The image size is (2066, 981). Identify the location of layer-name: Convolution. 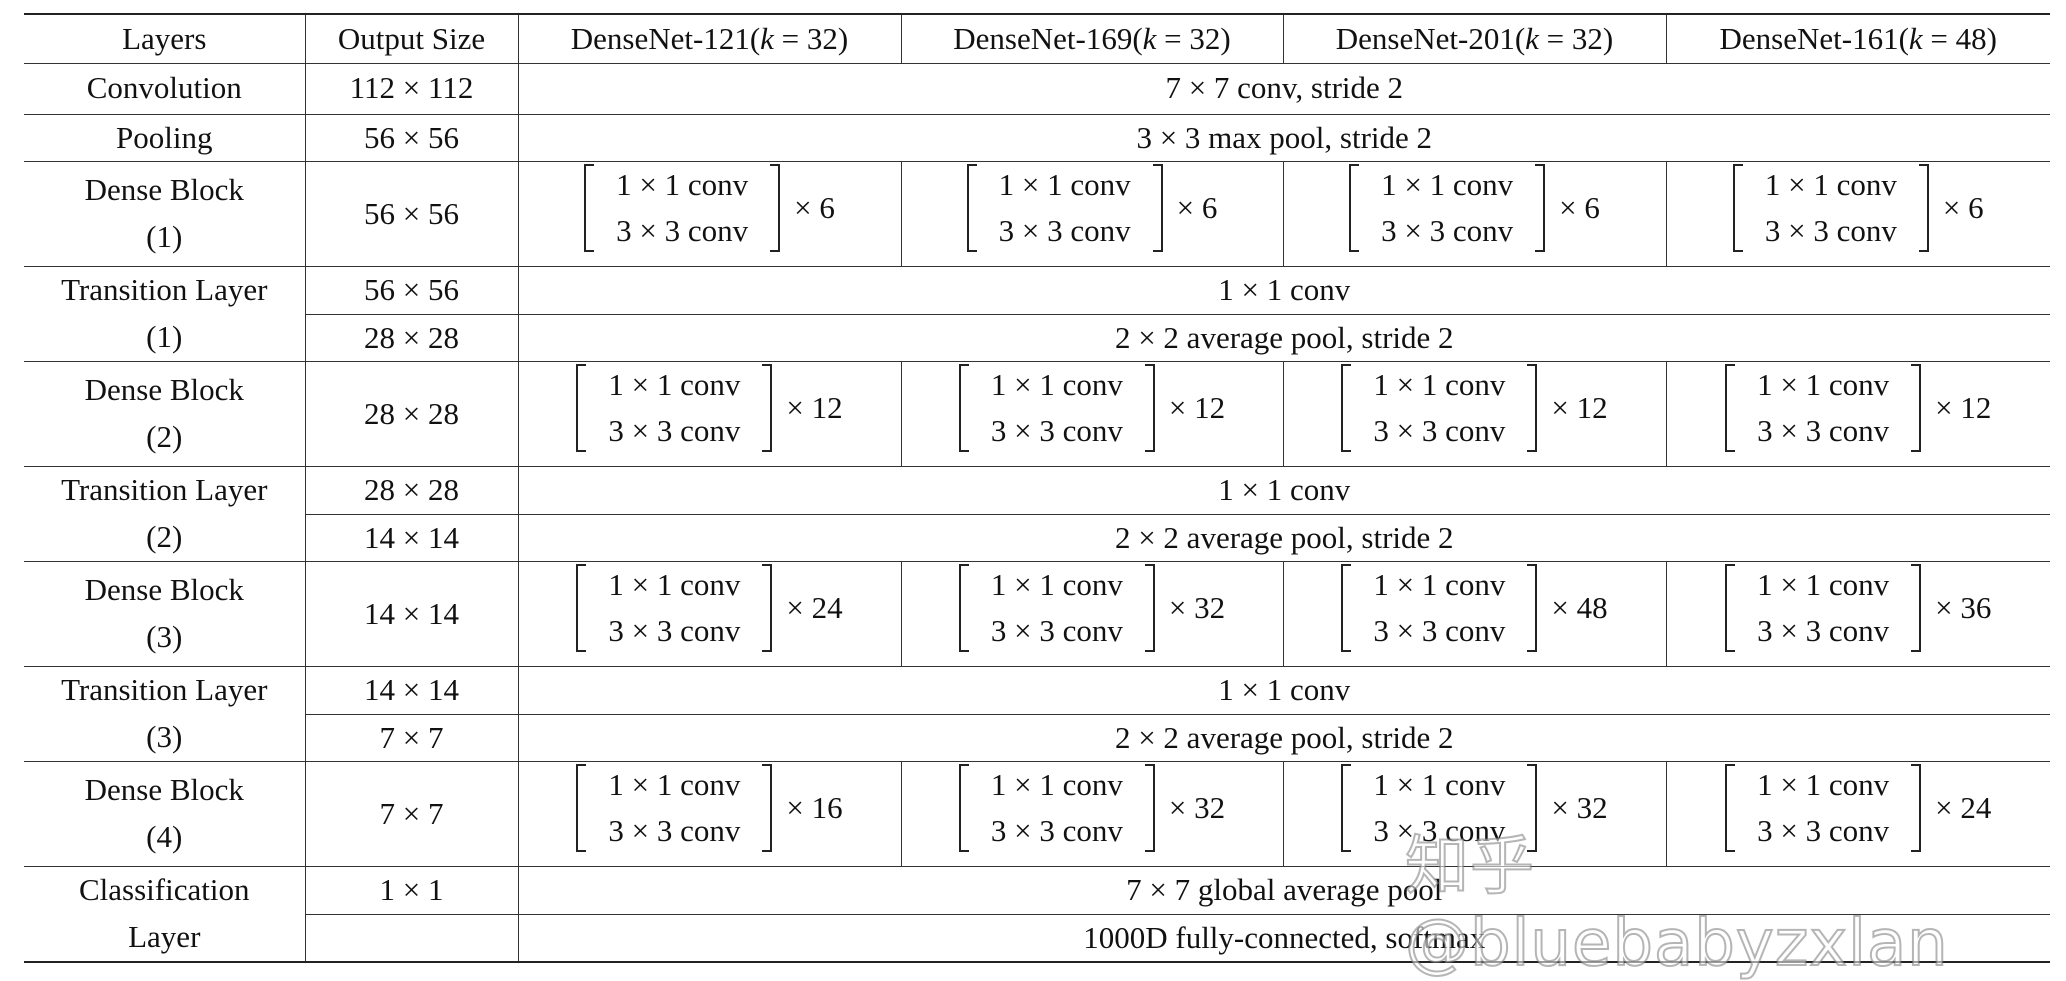
(165, 88).